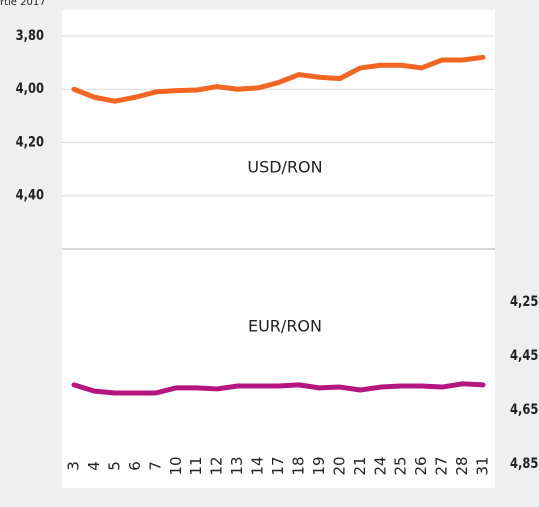 Image resolution: width=539 pixels, height=507 pixels. I want to click on y-tick-label: 3,80, so click(30, 36).